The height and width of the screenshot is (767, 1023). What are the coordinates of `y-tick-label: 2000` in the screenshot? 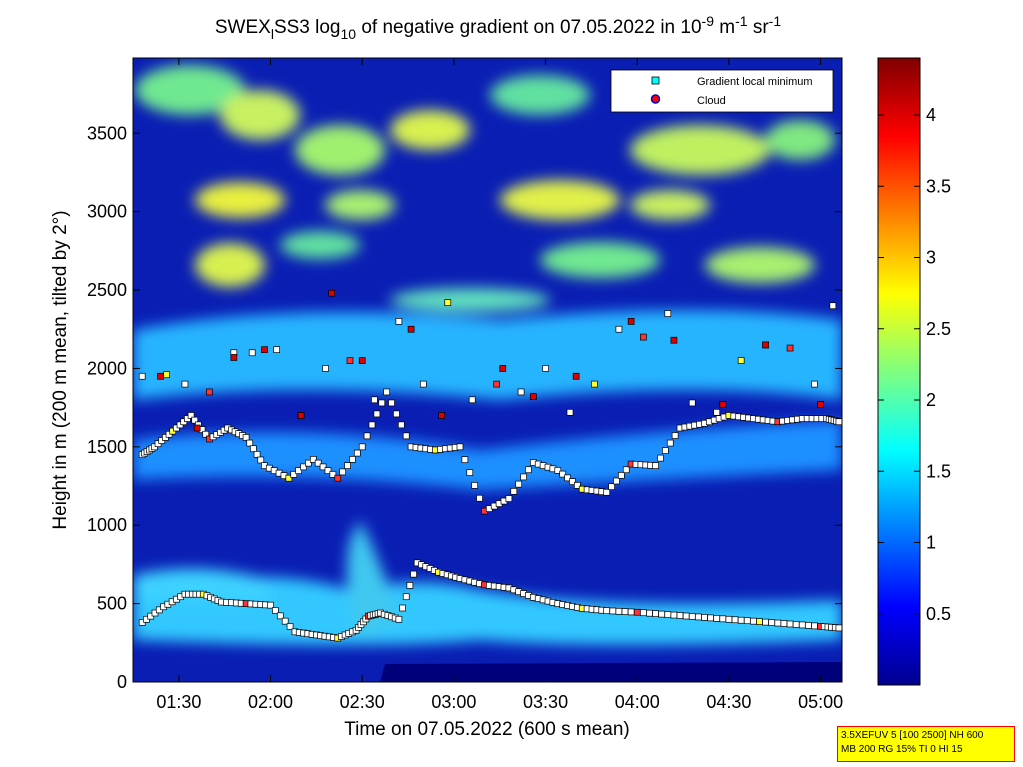 It's located at (107, 368).